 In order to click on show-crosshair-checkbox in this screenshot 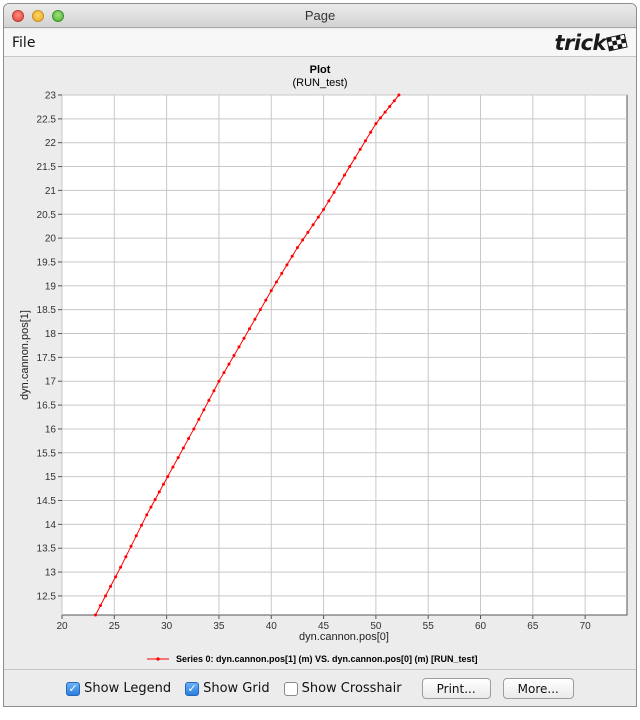, I will do `click(290, 688)`.